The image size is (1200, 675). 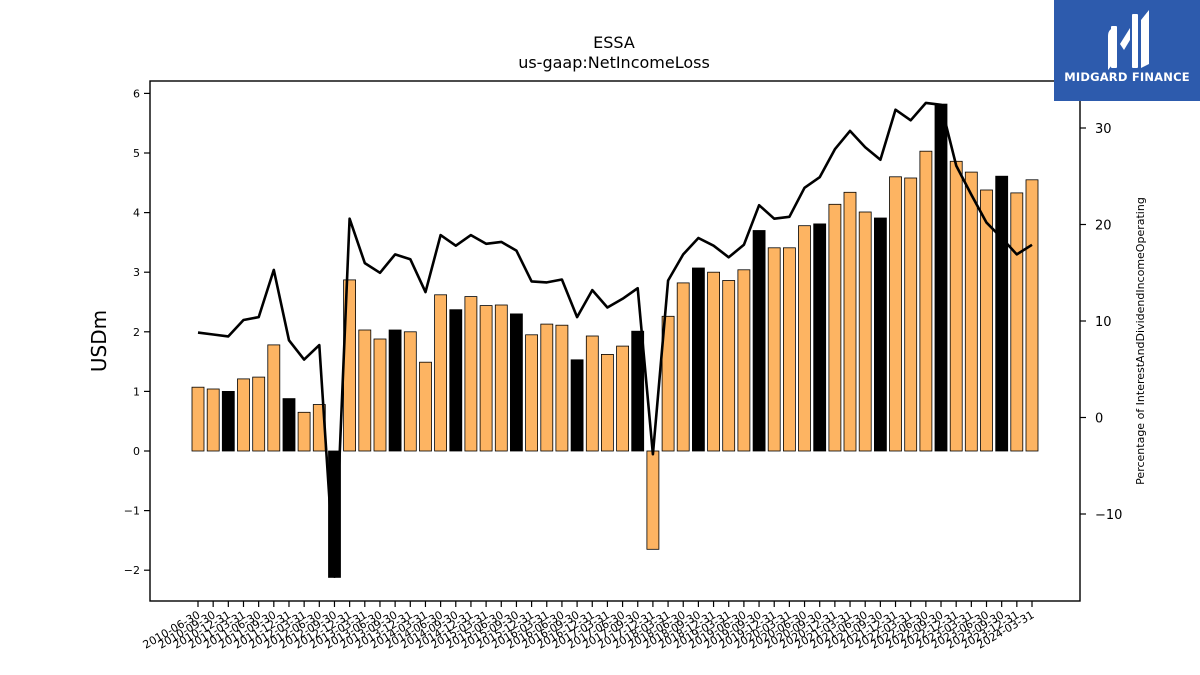 What do you see at coordinates (136, 153) in the screenshot?
I see `y-tick-label: 5` at bounding box center [136, 153].